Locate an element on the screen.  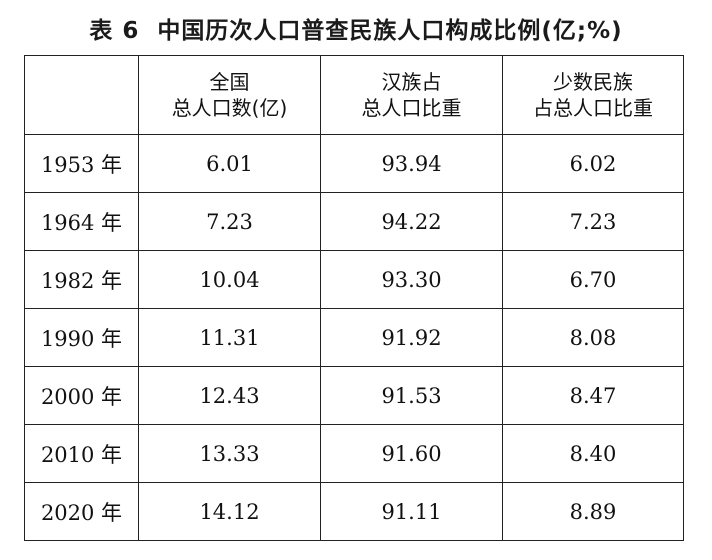
cell-minority-share: 8.47 is located at coordinates (593, 395).